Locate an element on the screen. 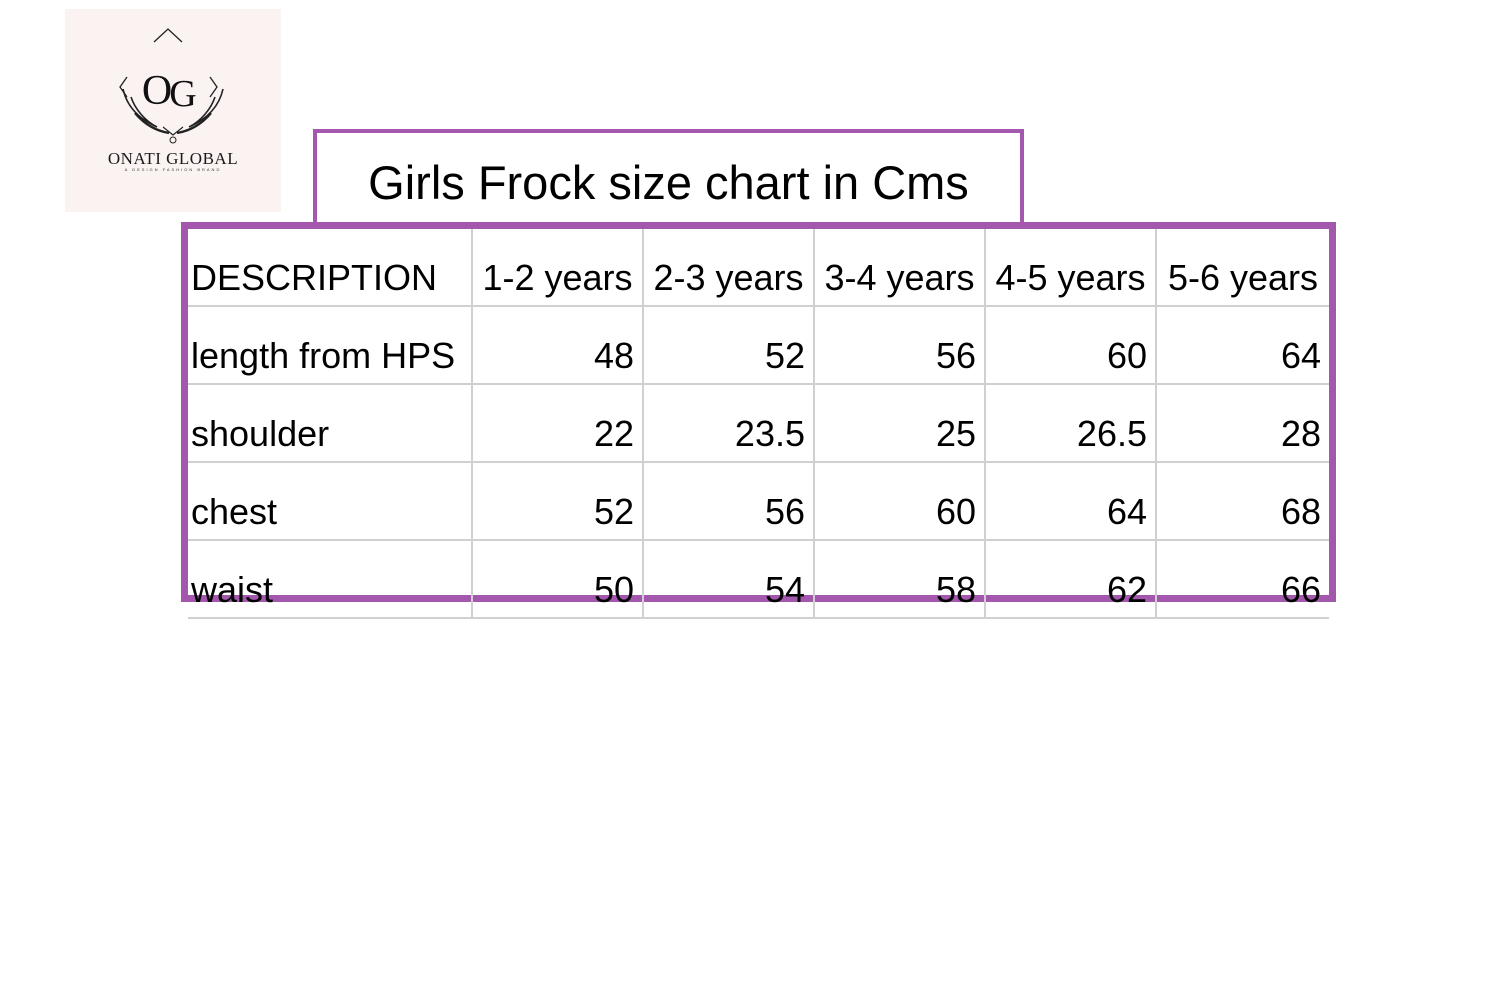 The height and width of the screenshot is (997, 1489). table-row: chest 52 56 60 64 68 is located at coordinates (758, 501).